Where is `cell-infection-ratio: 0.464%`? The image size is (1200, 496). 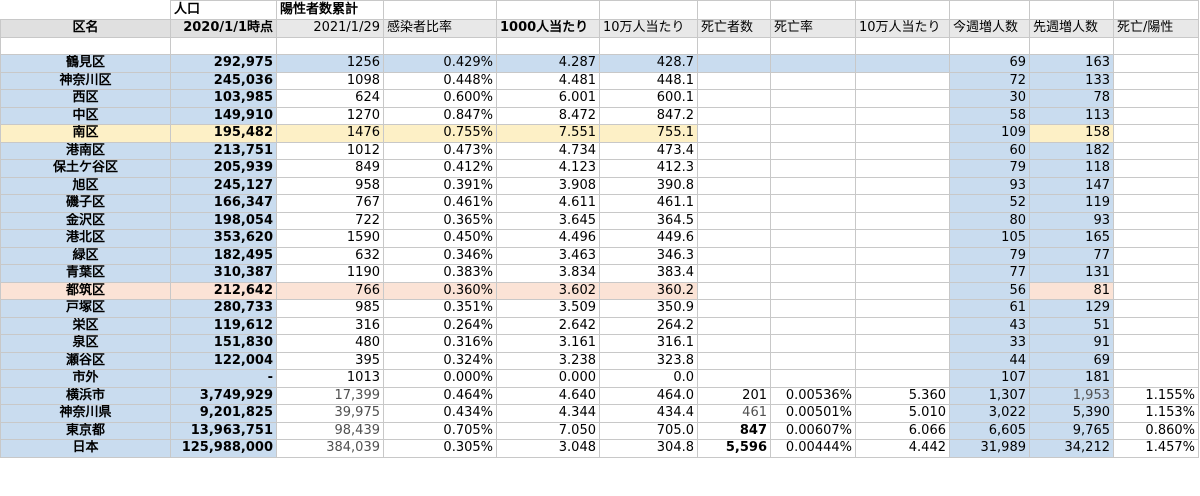 cell-infection-ratio: 0.464% is located at coordinates (440, 395).